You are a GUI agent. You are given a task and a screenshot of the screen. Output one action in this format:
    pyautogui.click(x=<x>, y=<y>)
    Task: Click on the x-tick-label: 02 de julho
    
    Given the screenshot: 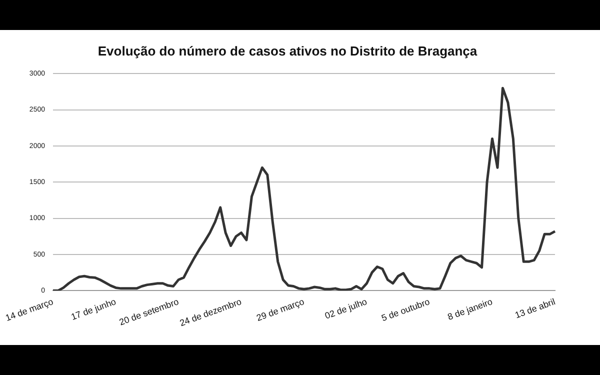 What is the action you would take?
    pyautogui.click(x=346, y=308)
    